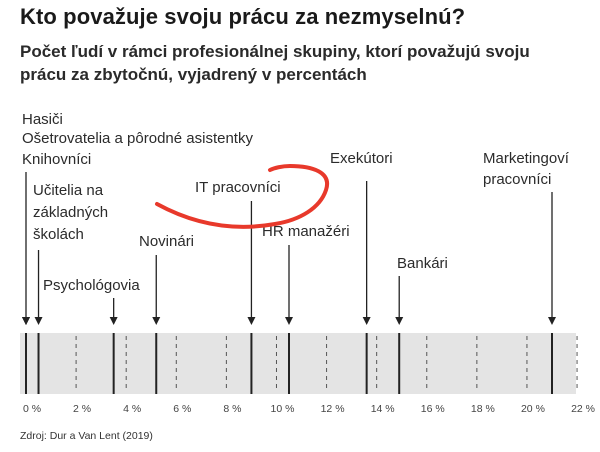 Image resolution: width=600 pixels, height=452 pixels. Describe the element at coordinates (383, 409) in the screenshot. I see `x-tick-label: 14 %` at that location.